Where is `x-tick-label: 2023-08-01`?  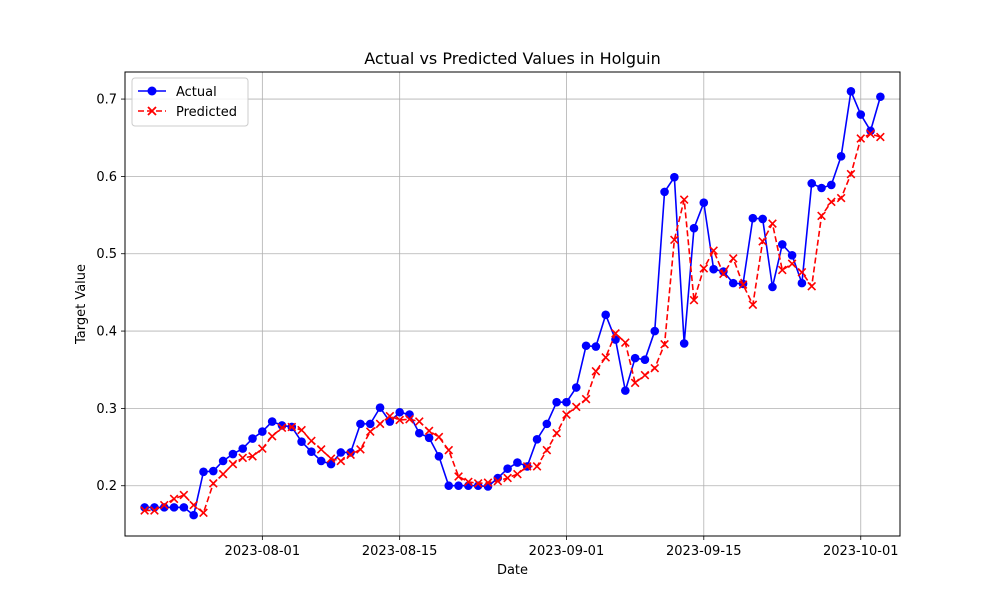
x-tick-label: 2023-08-01 is located at coordinates (263, 551).